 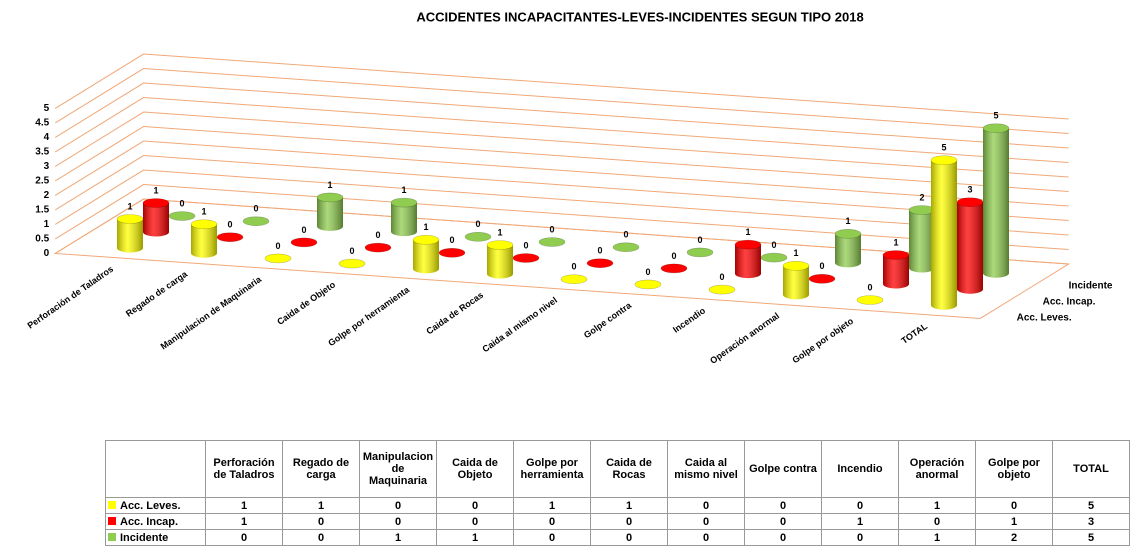 I want to click on y-tick-label: 0, so click(x=47, y=253).